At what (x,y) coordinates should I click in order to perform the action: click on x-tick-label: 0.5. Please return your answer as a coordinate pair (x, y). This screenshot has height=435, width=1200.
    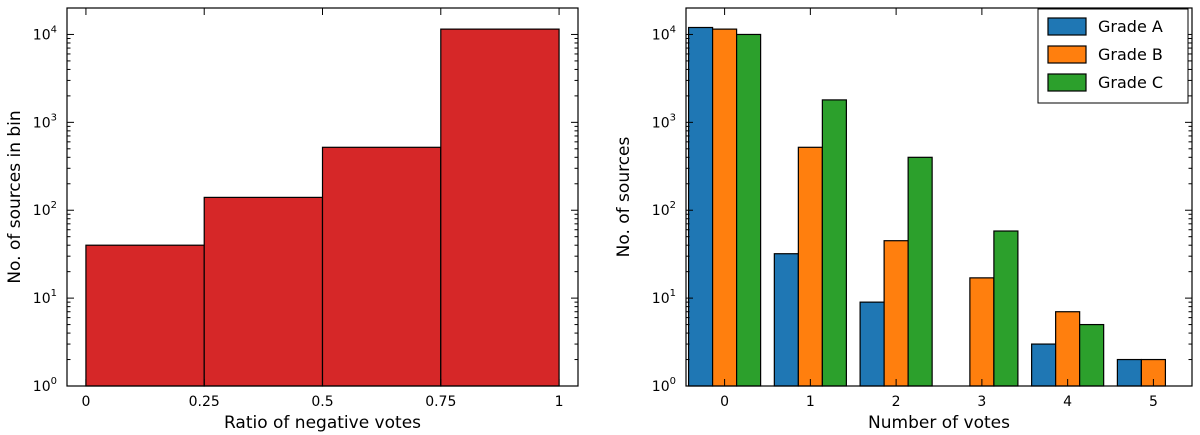
    Looking at the image, I should click on (322, 402).